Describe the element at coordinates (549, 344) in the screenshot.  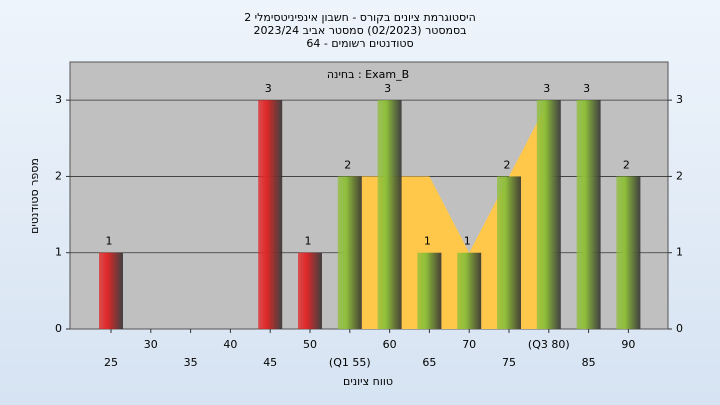
I see `x-tick-label: (Q3 80)` at that location.